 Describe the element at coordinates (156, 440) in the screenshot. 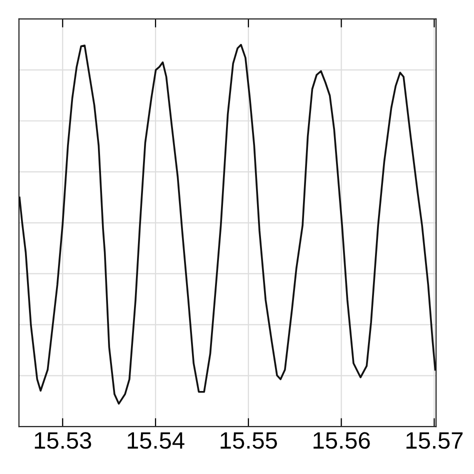

I see `x-tick-label: 15.54` at that location.